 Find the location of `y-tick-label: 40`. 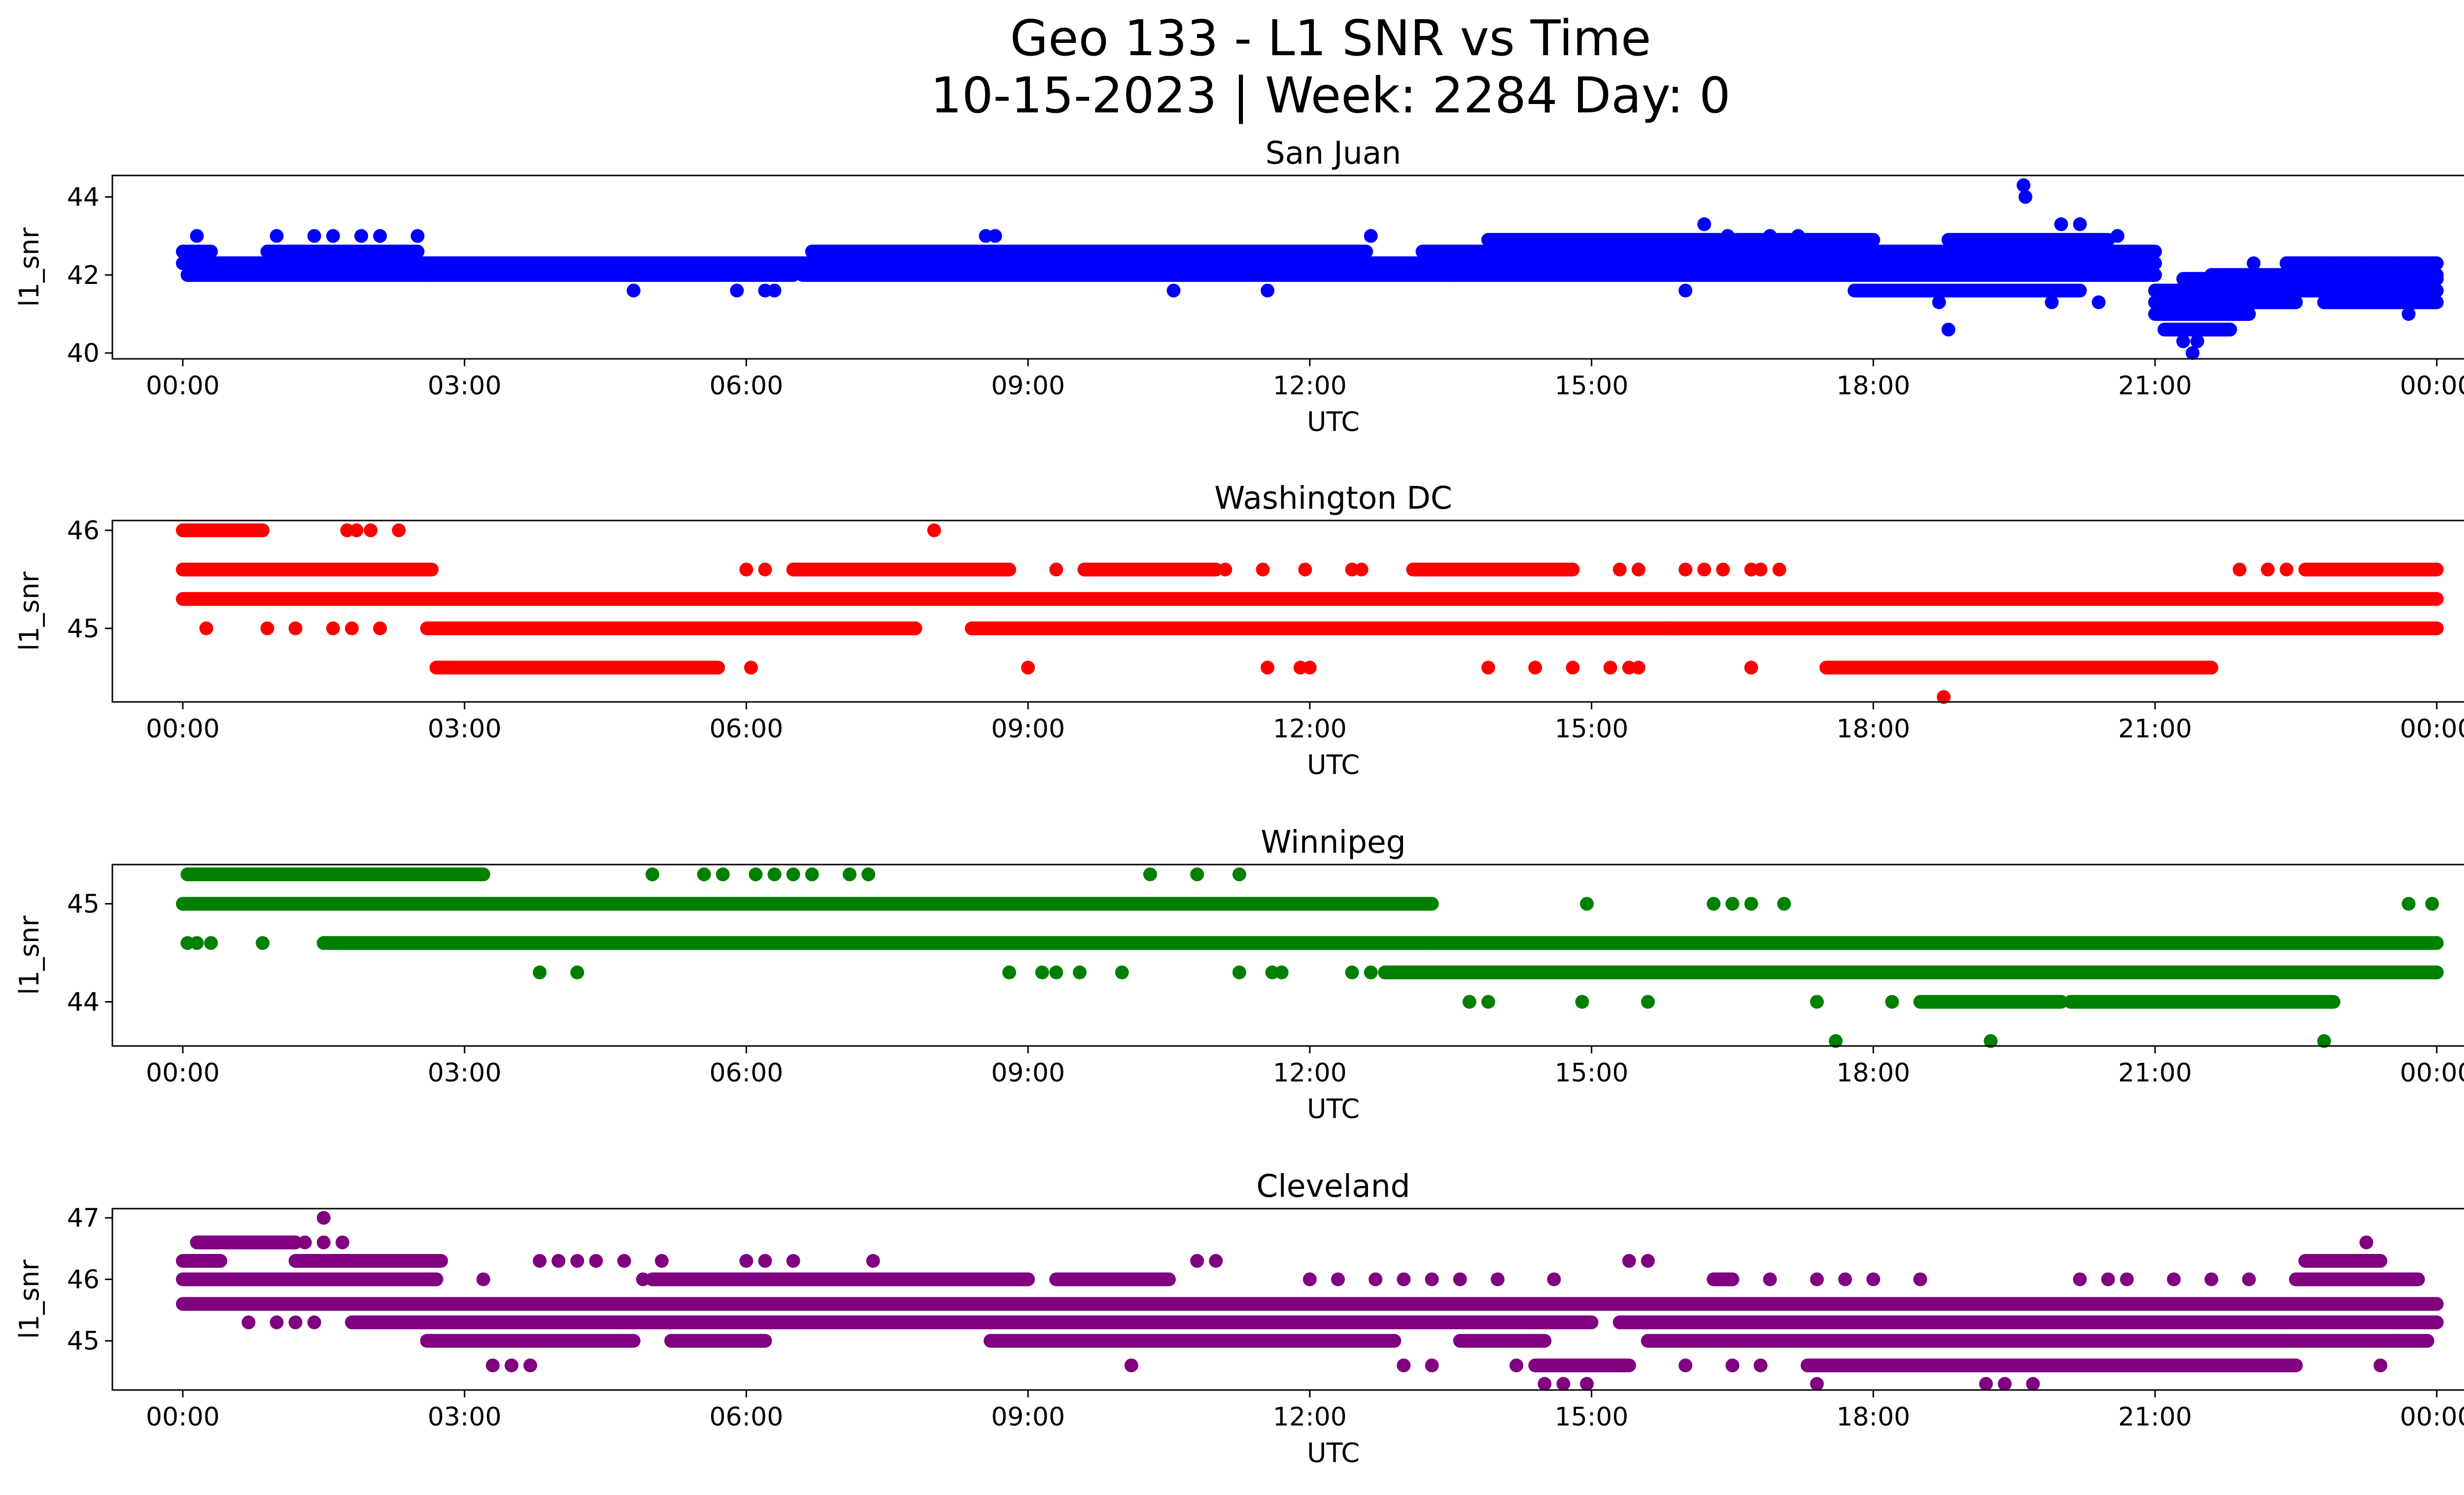

y-tick-label: 40 is located at coordinates (83, 353).